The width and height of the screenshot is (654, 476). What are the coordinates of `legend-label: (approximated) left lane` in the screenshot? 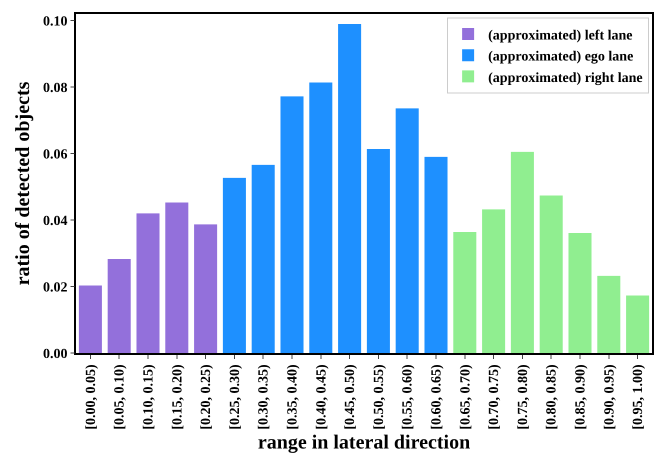 It's located at (560, 36).